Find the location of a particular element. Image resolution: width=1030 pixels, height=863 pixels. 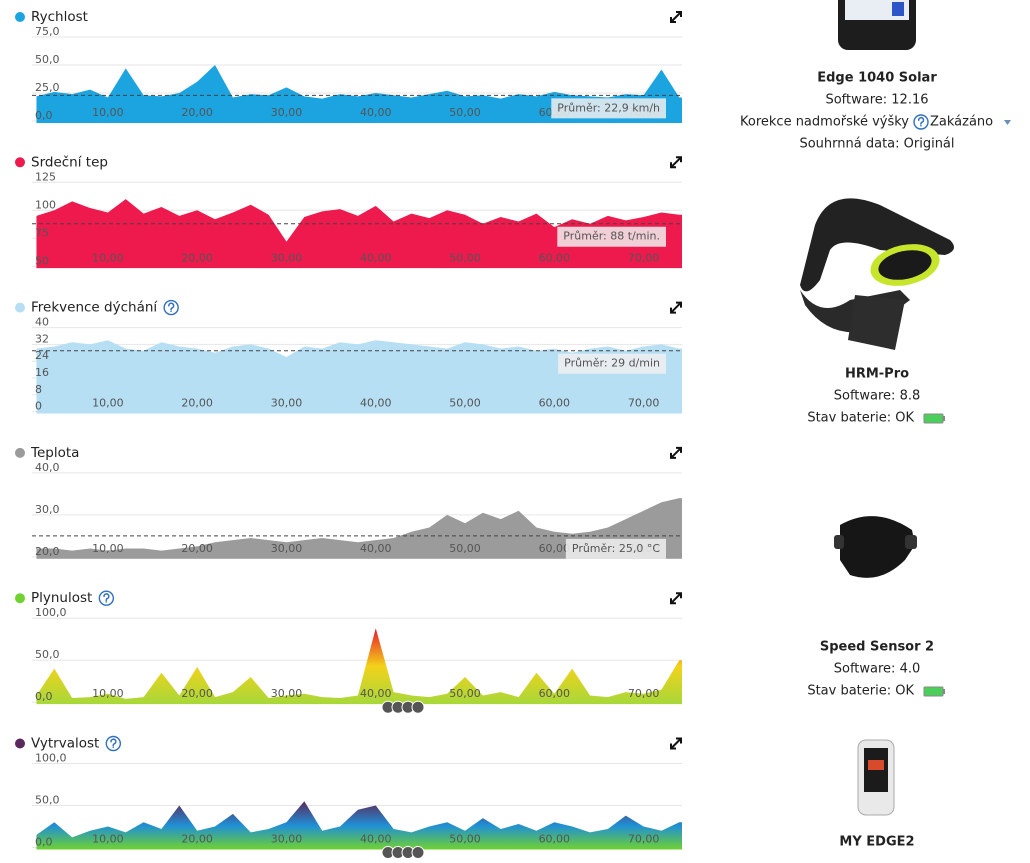

chart-title: Frekvence dýchání is located at coordinates (94, 308).